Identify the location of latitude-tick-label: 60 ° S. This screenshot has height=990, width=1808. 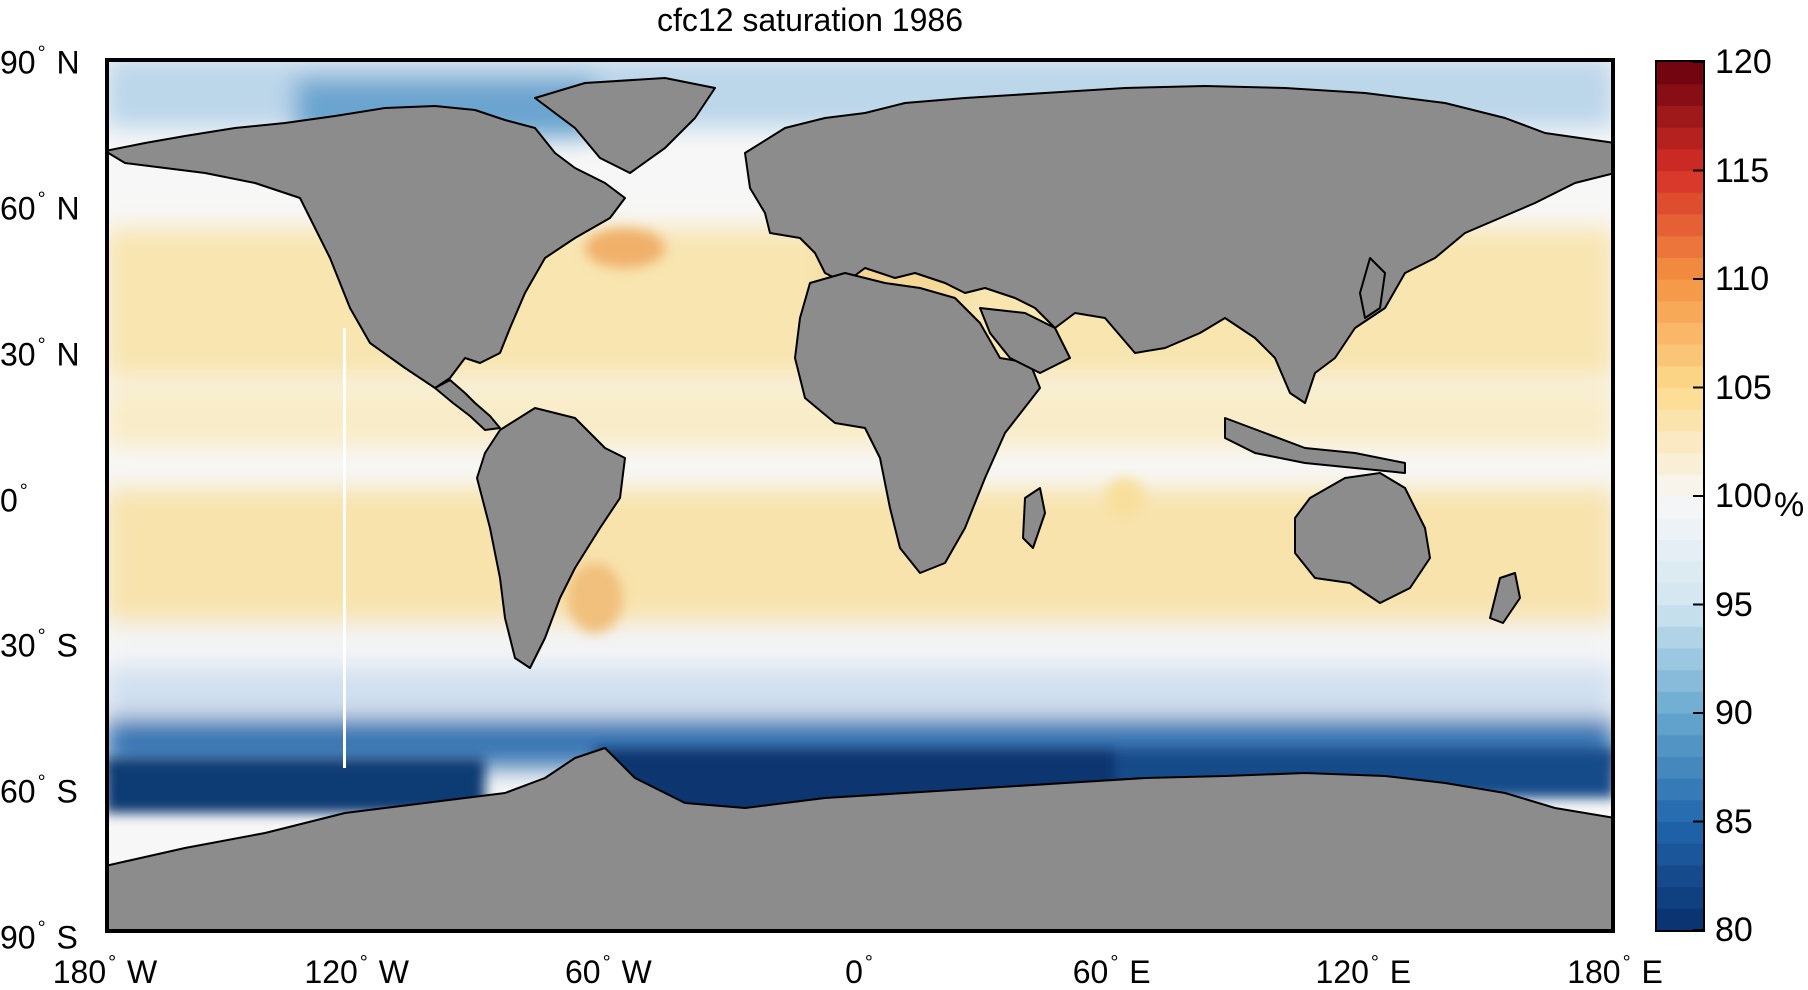
(46, 787).